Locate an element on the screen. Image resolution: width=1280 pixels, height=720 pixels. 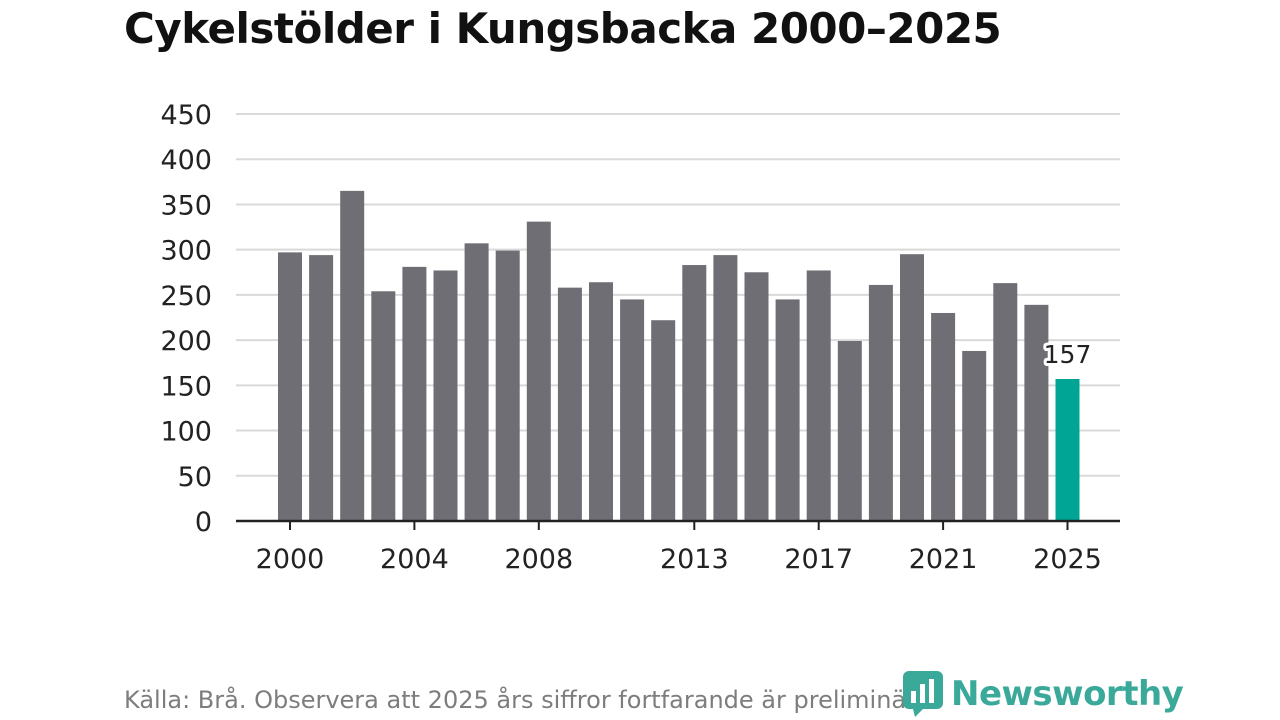
bar-2022 is located at coordinates (974, 435).